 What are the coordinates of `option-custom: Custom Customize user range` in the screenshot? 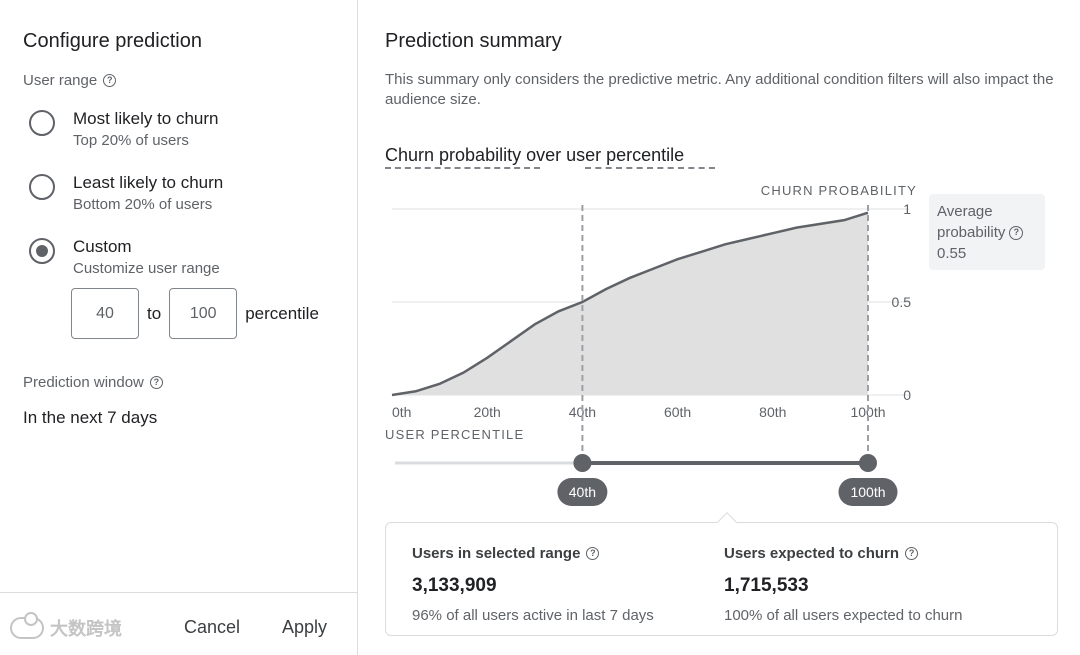 It's located at (124, 256).